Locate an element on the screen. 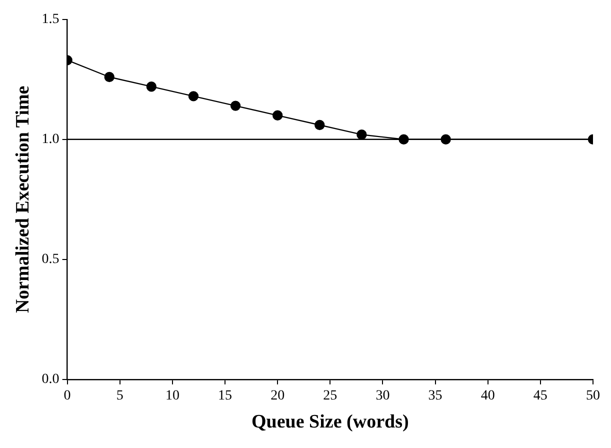 The image size is (611, 448). x-tick-label: 40 is located at coordinates (487, 396).